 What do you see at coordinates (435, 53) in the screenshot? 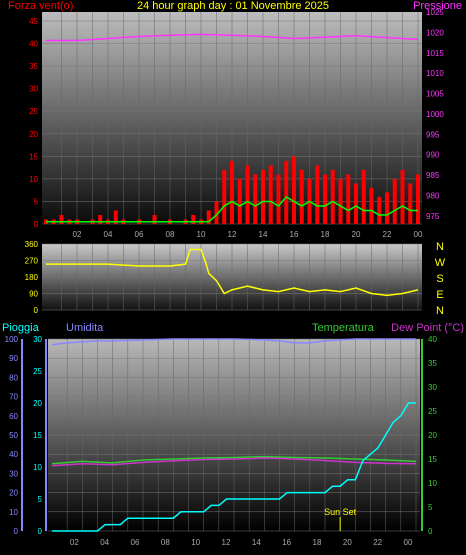
I see `pressure-tick: 1015` at bounding box center [435, 53].